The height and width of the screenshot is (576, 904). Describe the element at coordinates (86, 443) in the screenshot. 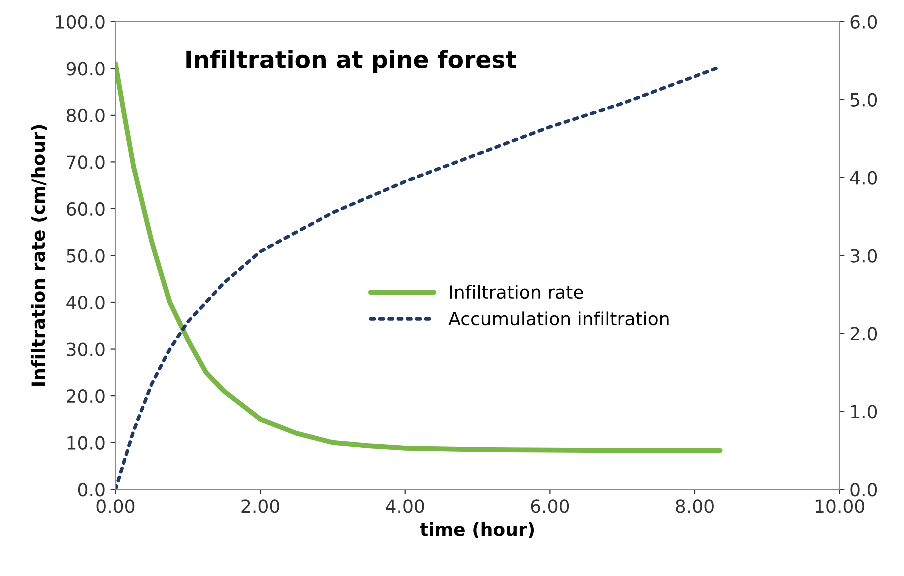

I see `y-tick-label: 10.0` at that location.